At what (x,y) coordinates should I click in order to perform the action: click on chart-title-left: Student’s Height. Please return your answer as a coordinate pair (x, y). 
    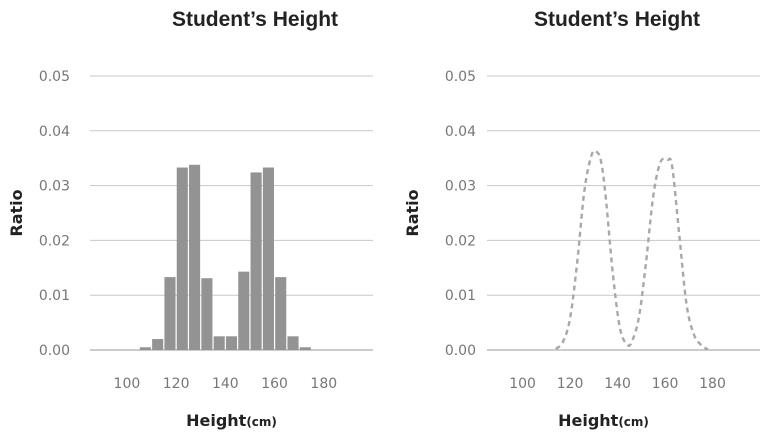
    Looking at the image, I should click on (255, 19).